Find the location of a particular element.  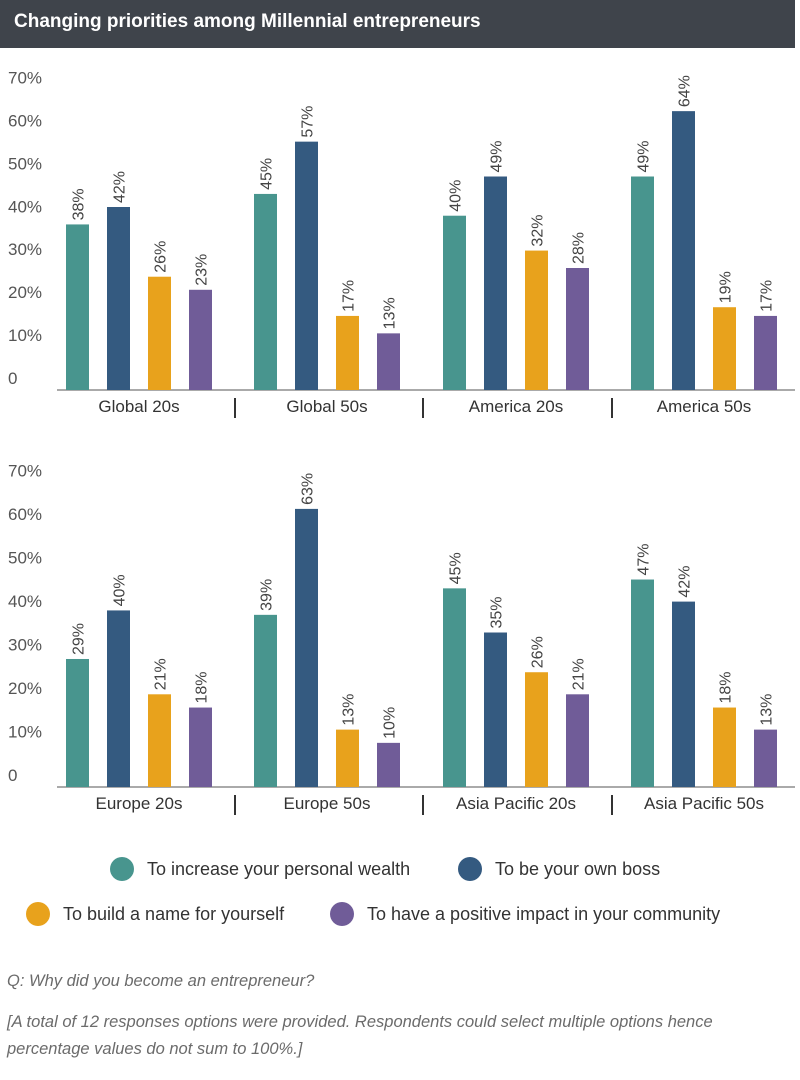

category-label: Europe 20s is located at coordinates (139, 803).